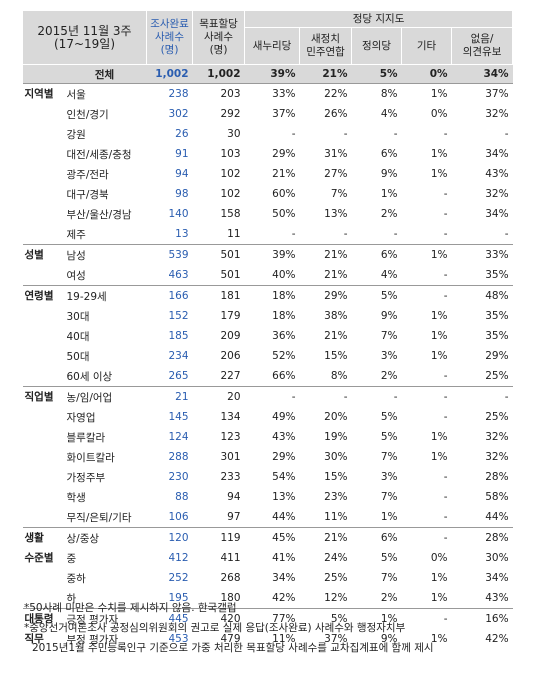 The height and width of the screenshot is (700, 550). I want to click on data-row: 직업별 농/임/어업 21 20- - - - -, so click(267, 396).